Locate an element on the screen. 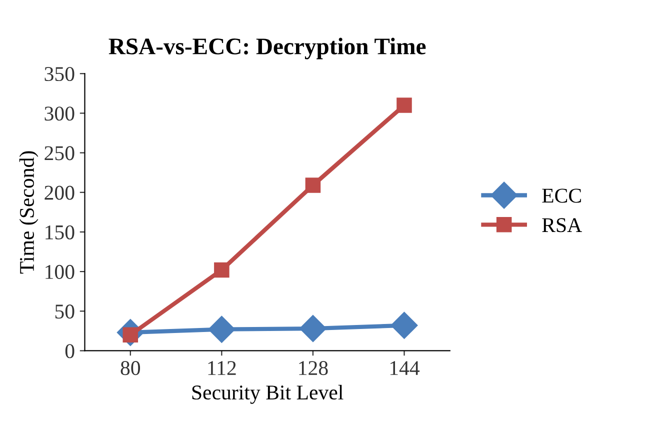  y-tick-label: 50 is located at coordinates (64, 311).